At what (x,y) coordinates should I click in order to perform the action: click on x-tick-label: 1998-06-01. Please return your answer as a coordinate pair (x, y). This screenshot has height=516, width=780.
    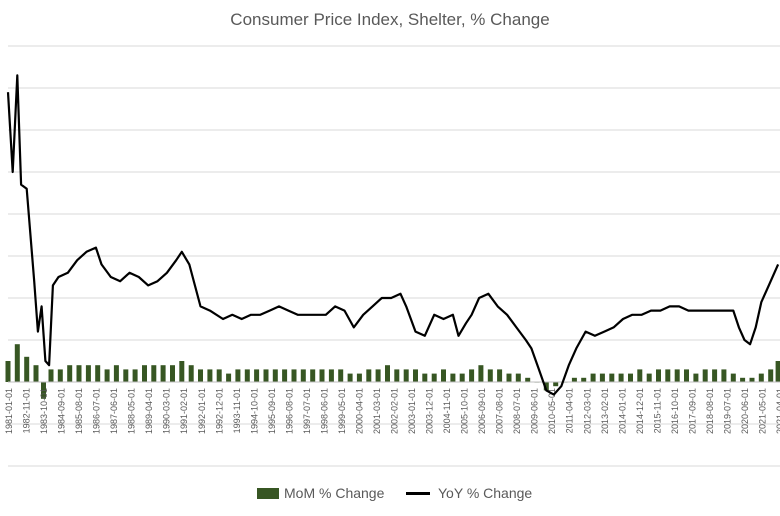
    Looking at the image, I should click on (324, 411).